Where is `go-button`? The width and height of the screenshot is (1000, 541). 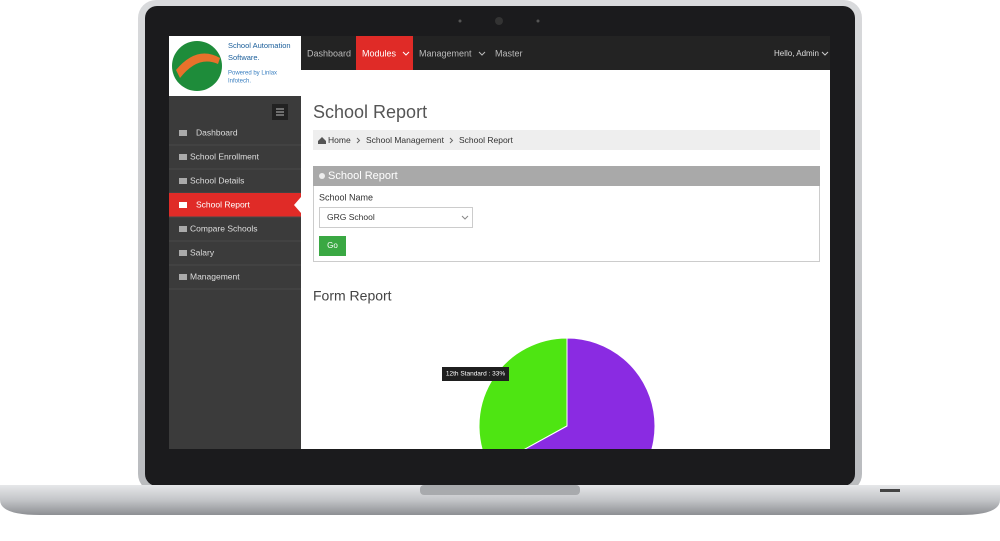 go-button is located at coordinates (332, 246).